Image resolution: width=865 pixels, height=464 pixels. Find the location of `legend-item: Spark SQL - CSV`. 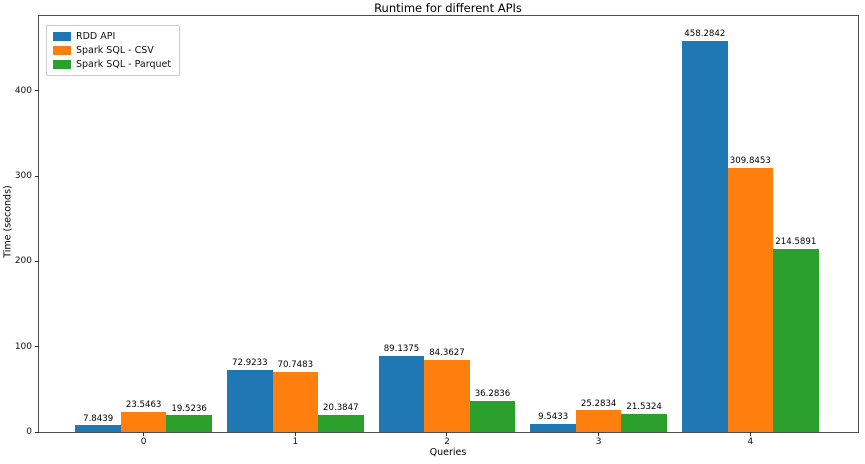

legend-item: Spark SQL - CSV is located at coordinates (112, 50).